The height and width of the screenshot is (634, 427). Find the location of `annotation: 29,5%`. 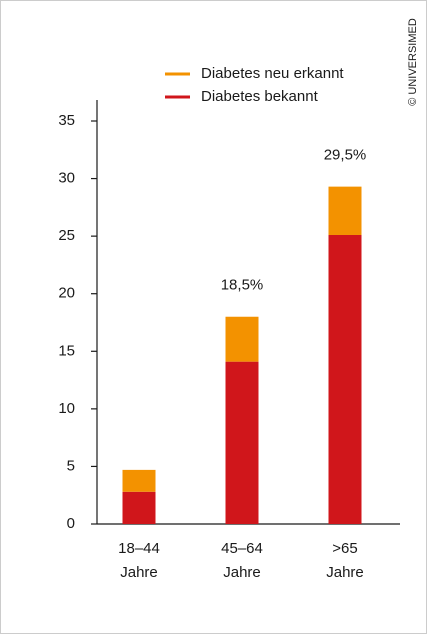

annotation: 29,5% is located at coordinates (345, 155).